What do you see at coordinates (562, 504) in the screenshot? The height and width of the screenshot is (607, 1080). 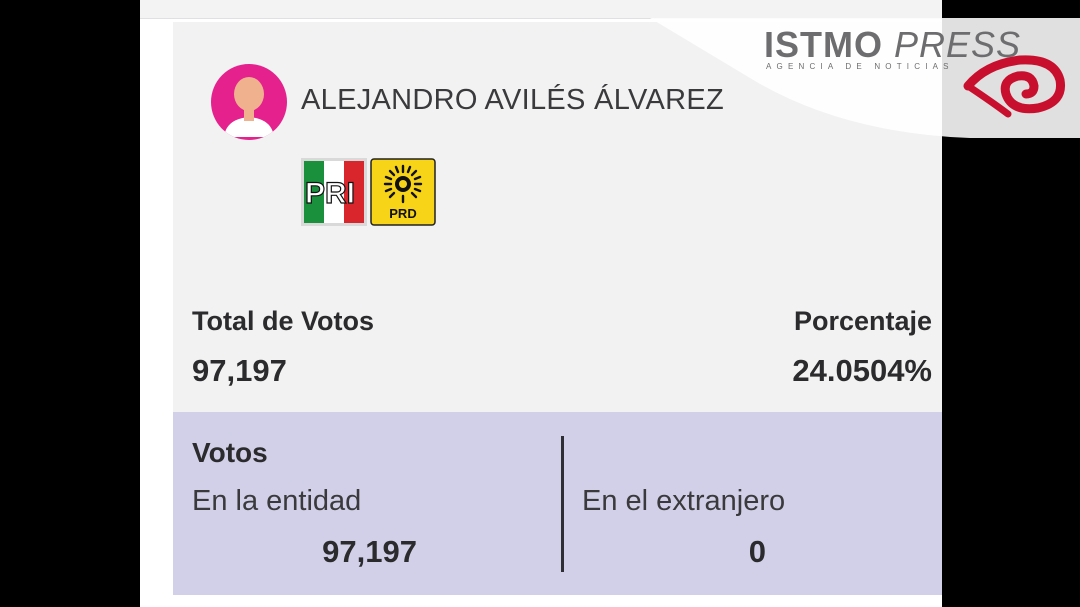 I see `votes-divider` at bounding box center [562, 504].